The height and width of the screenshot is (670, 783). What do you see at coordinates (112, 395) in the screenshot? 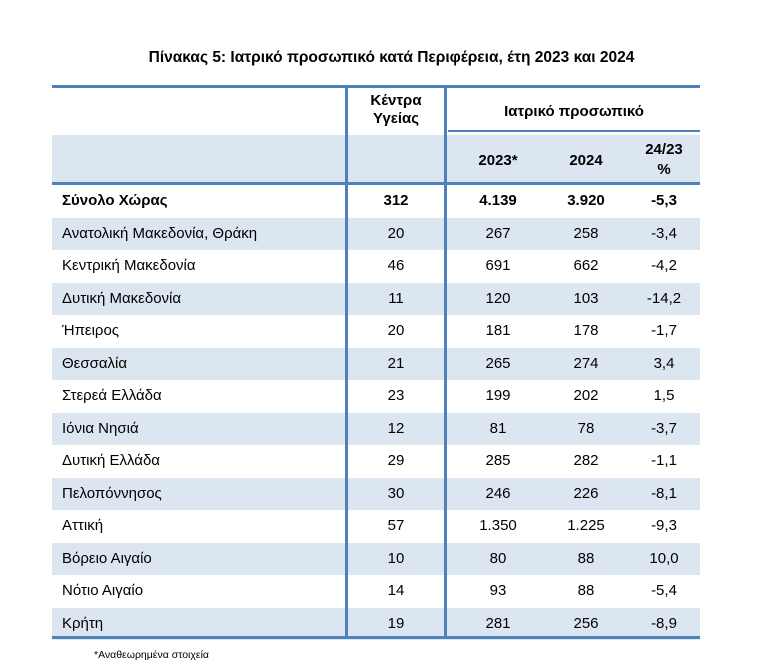
I see `region-cell: Στερεά Ελλάδα` at bounding box center [112, 395].